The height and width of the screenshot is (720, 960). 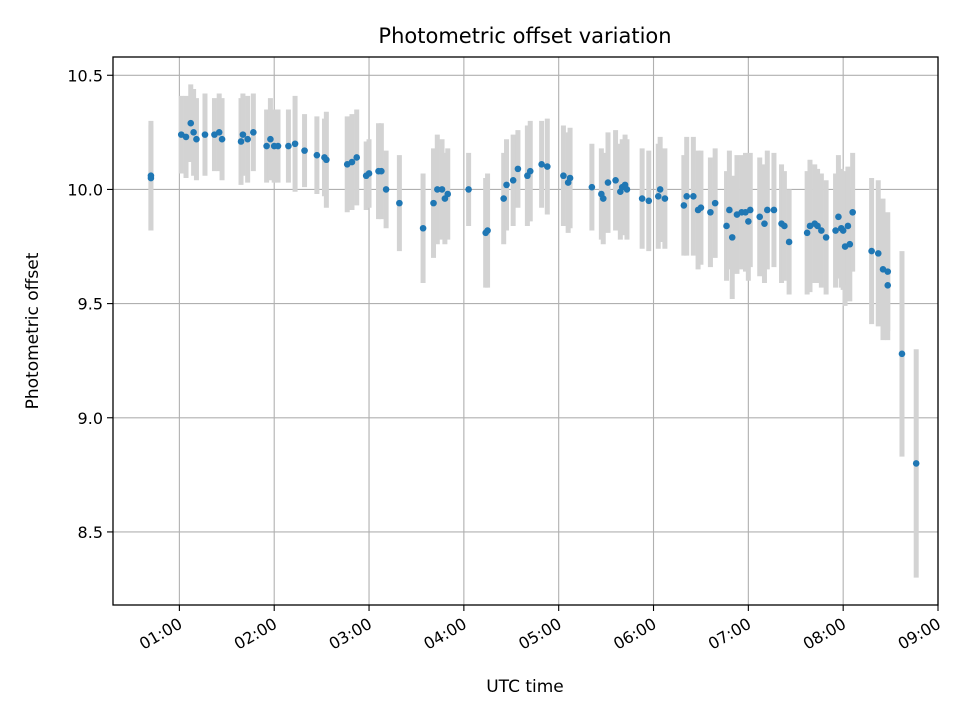 What do you see at coordinates (90, 304) in the screenshot?
I see `y-tick-label: 9.5` at bounding box center [90, 304].